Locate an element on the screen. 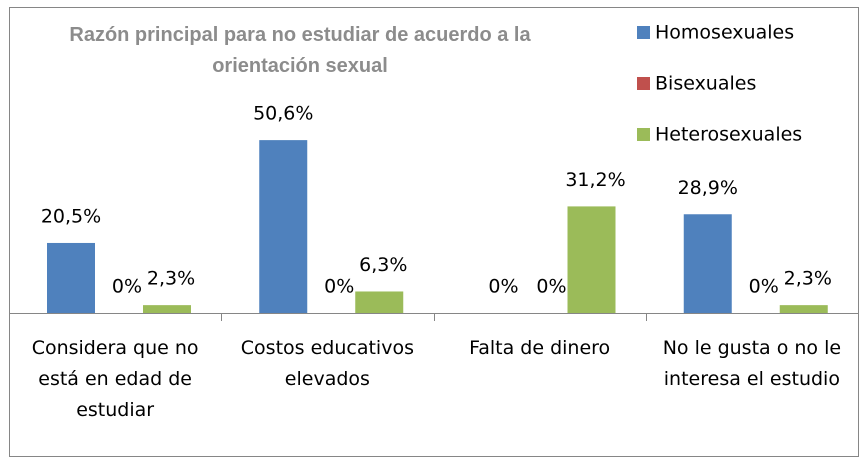 Image resolution: width=868 pixels, height=464 pixels. legend-label: Homosexuales is located at coordinates (724, 33).